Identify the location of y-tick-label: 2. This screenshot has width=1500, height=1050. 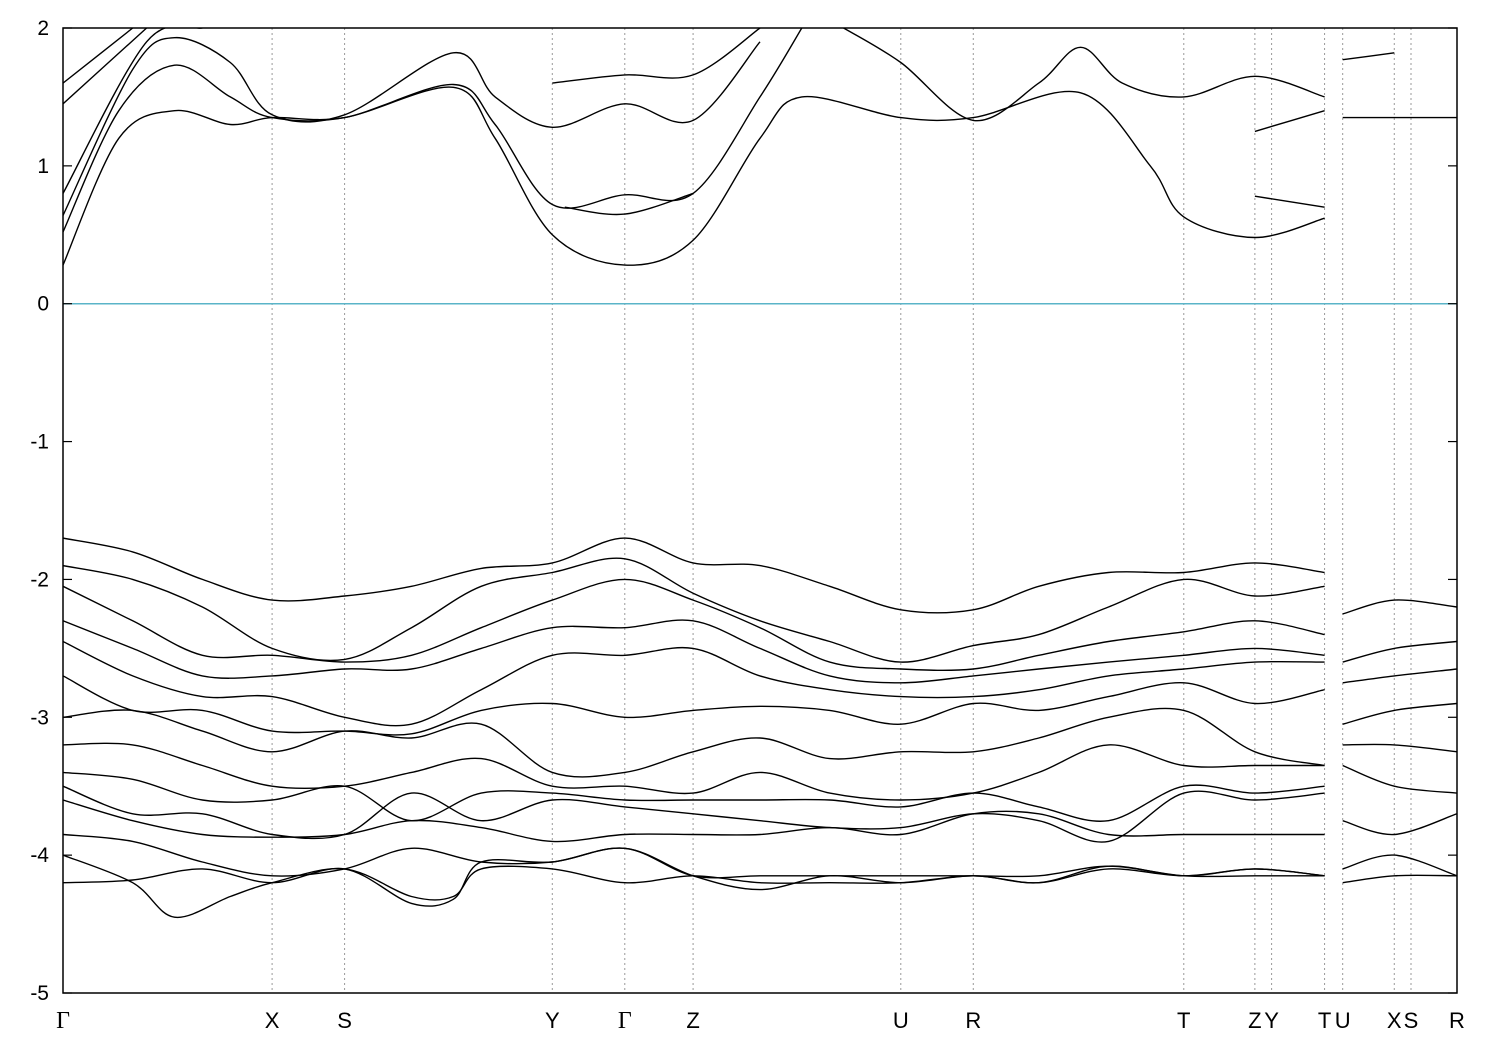
(43, 28).